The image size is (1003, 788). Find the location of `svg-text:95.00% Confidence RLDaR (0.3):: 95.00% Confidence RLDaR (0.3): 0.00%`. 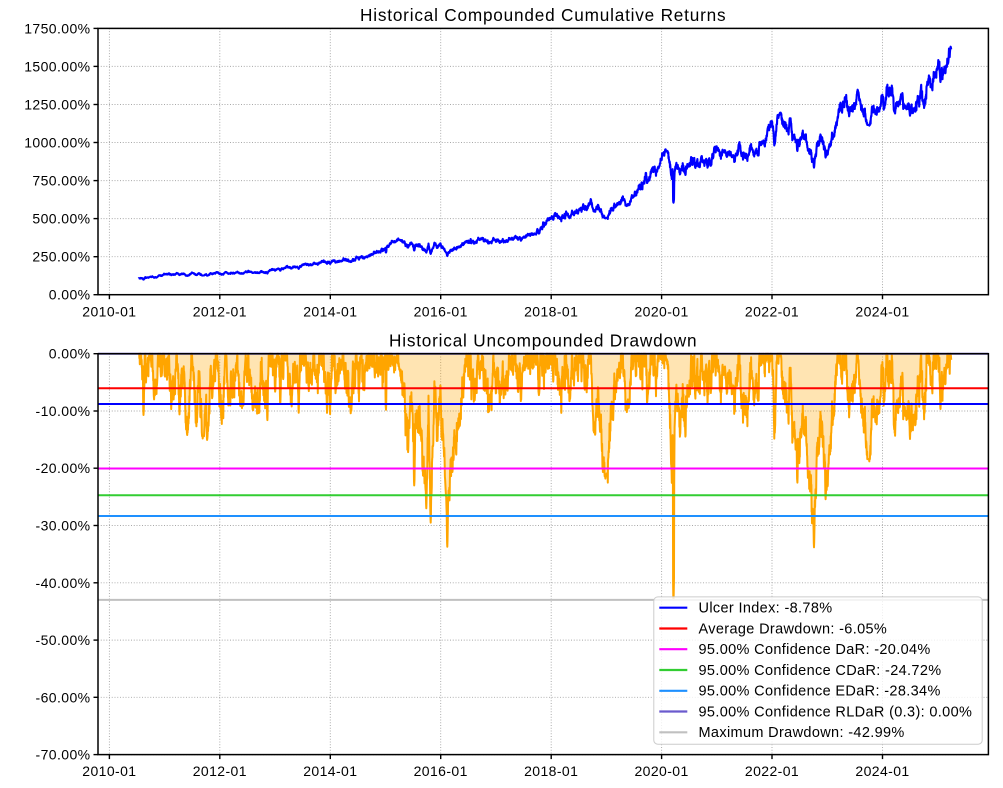

svg-text:95.00% Confidence RLDaR (0.3):: 95.00% Confidence RLDaR (0.3): 0.00% is located at coordinates (836, 712).